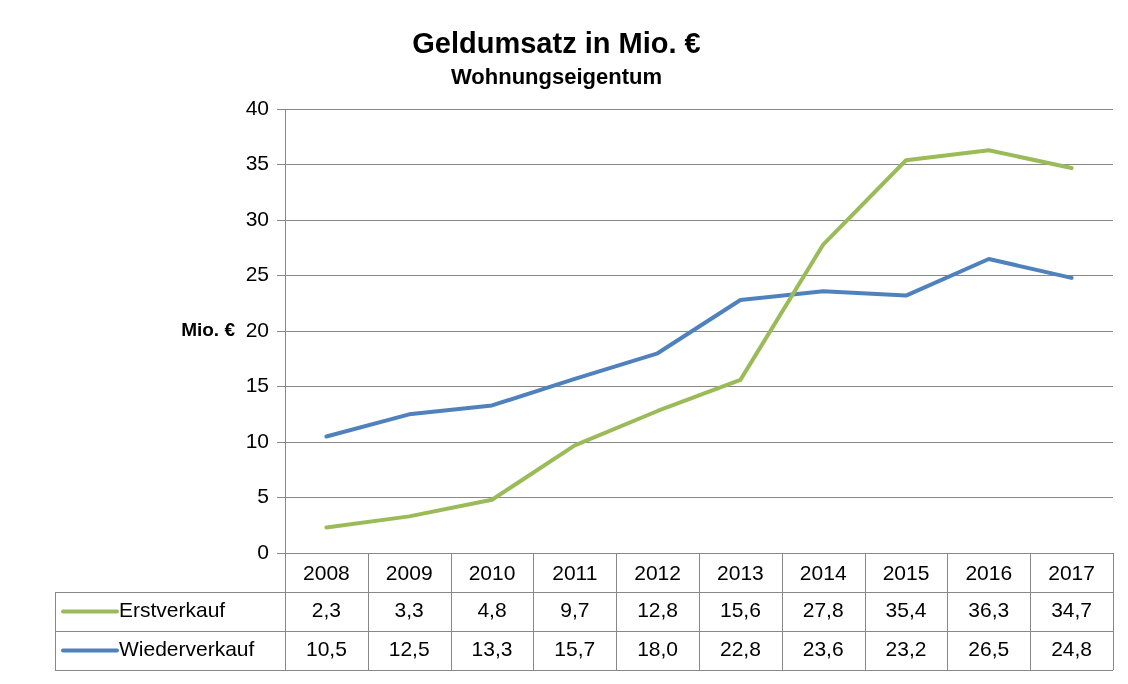 This screenshot has height=684, width=1128. Describe the element at coordinates (575, 649) in the screenshot. I see `data-label: 15,7` at that location.